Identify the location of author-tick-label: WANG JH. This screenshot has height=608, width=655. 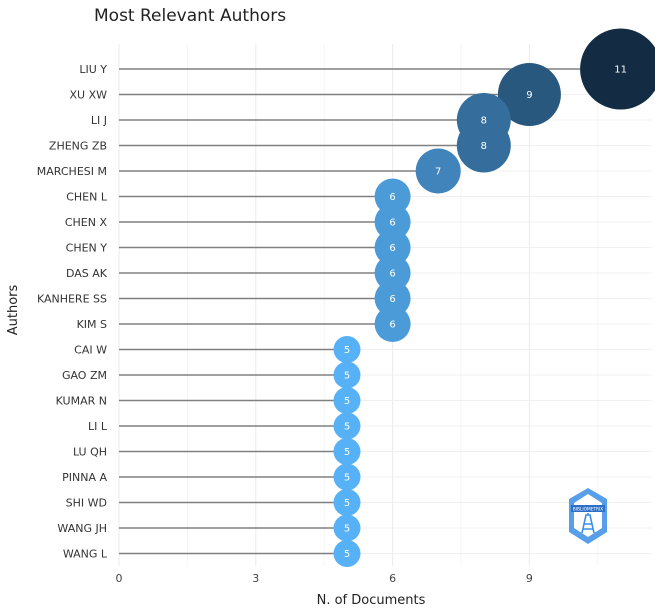
(82, 528).